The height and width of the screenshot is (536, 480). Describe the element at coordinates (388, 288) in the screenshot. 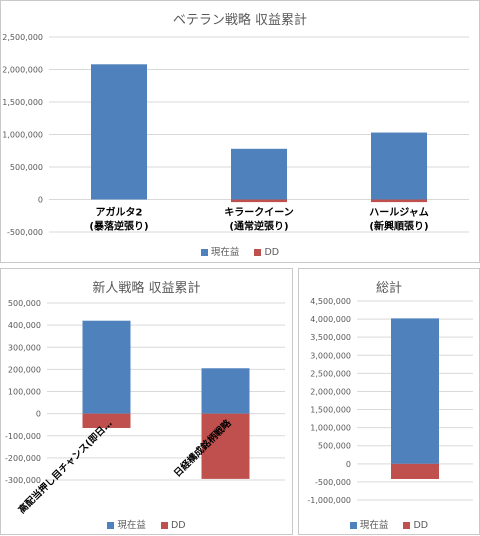

I see `chart-title: 総計` at that location.